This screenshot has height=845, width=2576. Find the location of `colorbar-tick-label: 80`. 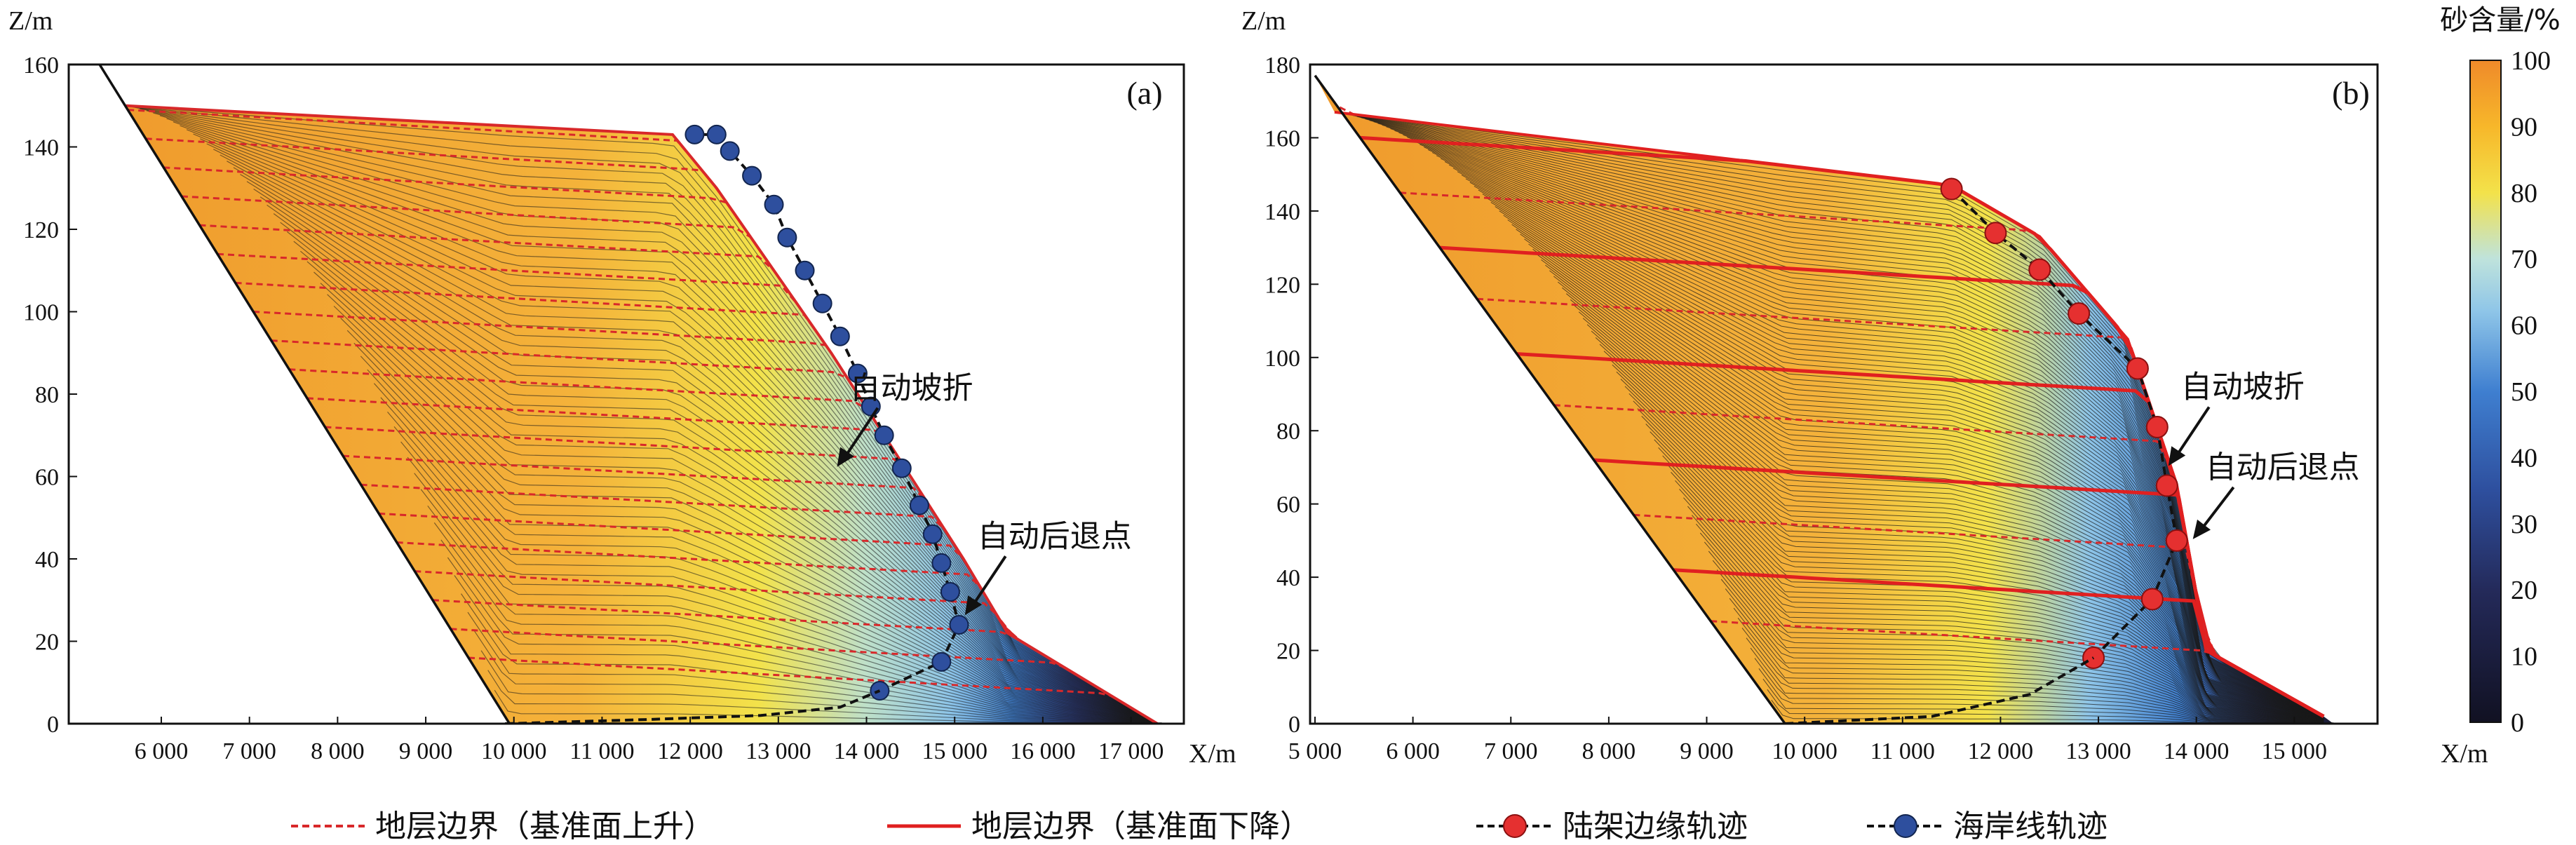

colorbar-tick-label: 80 is located at coordinates (2524, 193).